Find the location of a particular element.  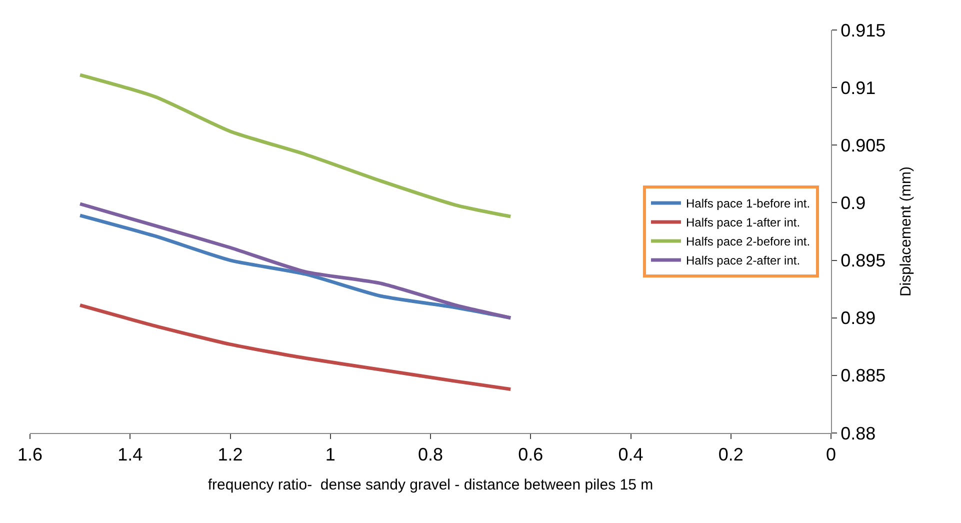

y-tick-label: 0.895 is located at coordinates (863, 260).